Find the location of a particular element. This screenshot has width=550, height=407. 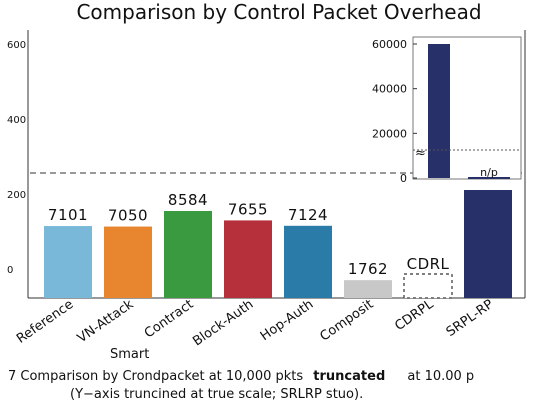

value-label: CDRL is located at coordinates (428, 264).